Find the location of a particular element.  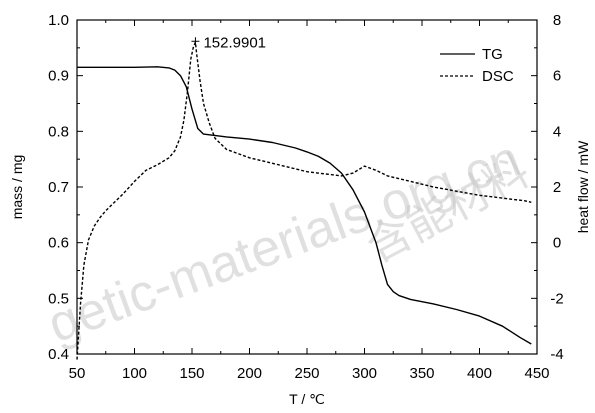

y-right-tick-labels: -4 -2 0 2 4 6 8 is located at coordinates (556, 187).